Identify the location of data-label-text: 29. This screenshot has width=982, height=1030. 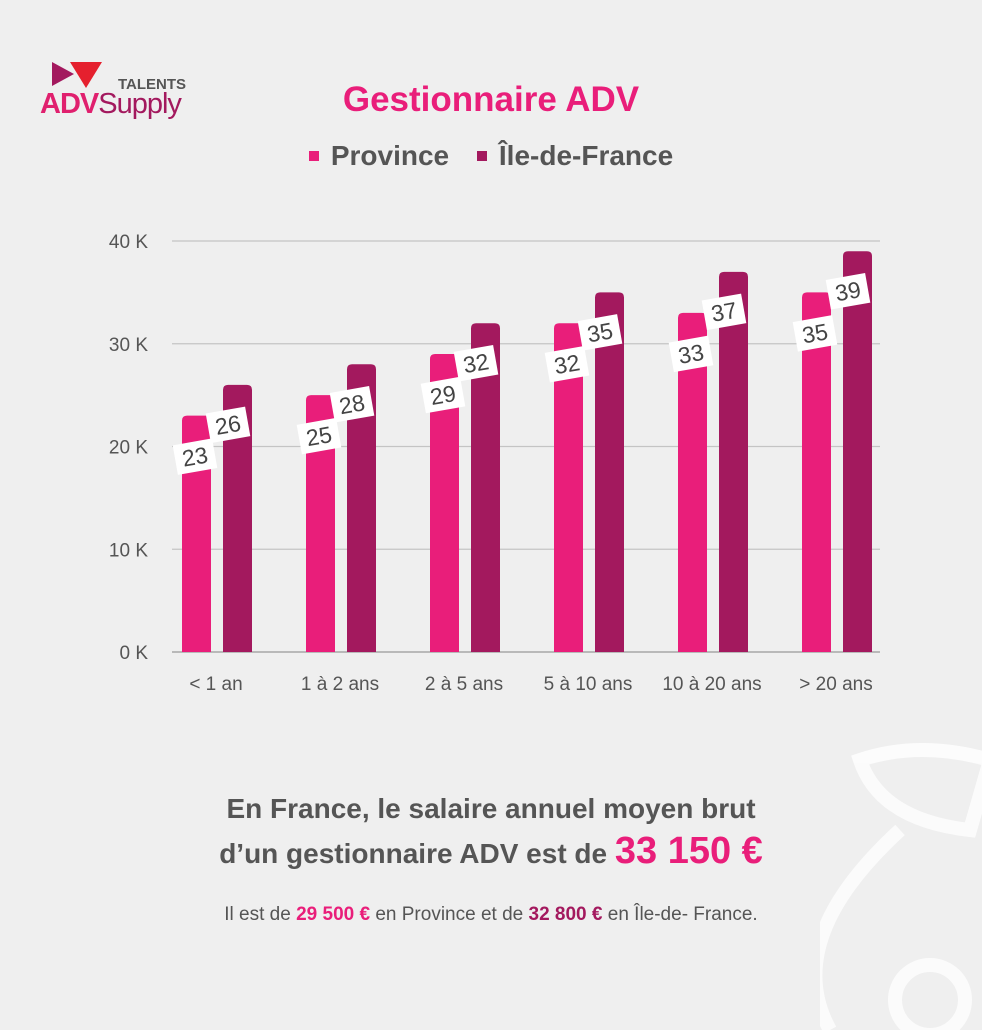
(443, 395).